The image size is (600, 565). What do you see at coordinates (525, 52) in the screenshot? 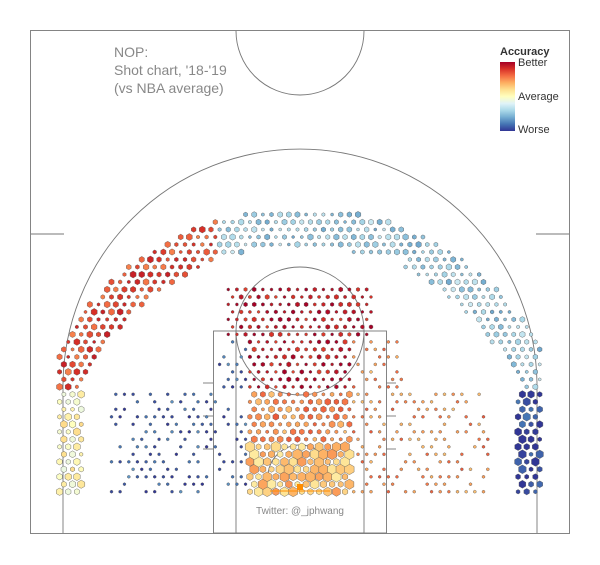
I see `legend-title: Accuracy` at bounding box center [525, 52].